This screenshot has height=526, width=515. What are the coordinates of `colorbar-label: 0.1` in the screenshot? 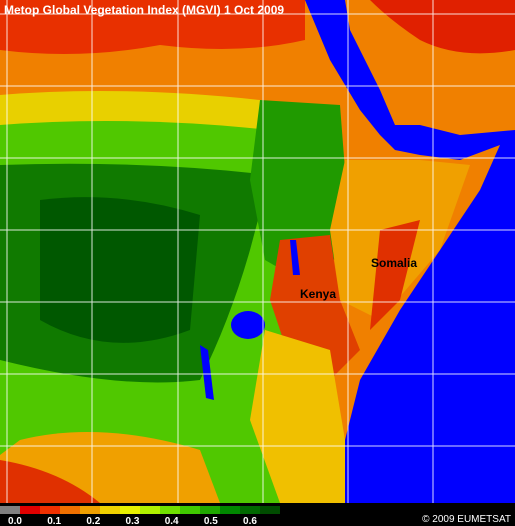 It's located at (54, 521).